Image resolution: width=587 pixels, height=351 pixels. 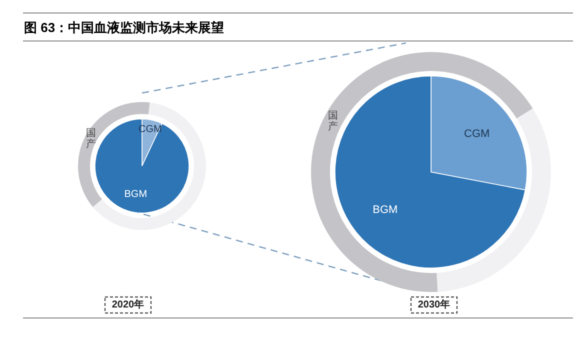 What do you see at coordinates (142, 166) in the screenshot?
I see `pie-slice` at bounding box center [142, 166].